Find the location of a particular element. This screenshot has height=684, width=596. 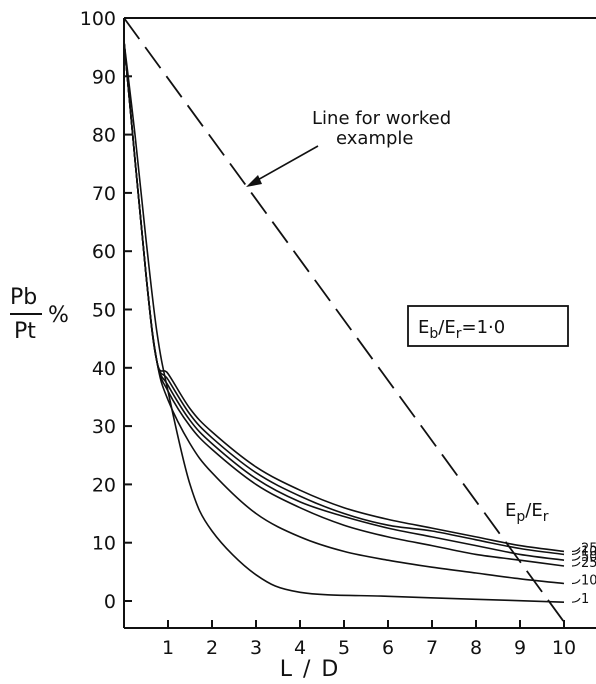

series-group-label: Ep/Er is located at coordinates (527, 512).